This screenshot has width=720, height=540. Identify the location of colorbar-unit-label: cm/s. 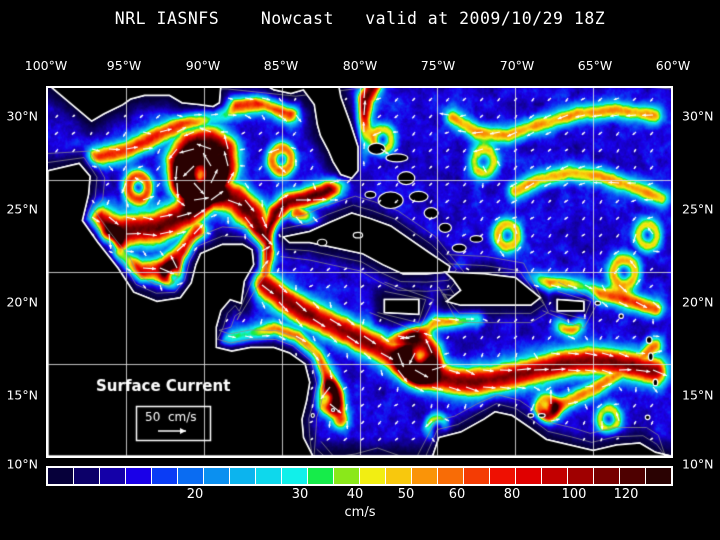
(360, 512).